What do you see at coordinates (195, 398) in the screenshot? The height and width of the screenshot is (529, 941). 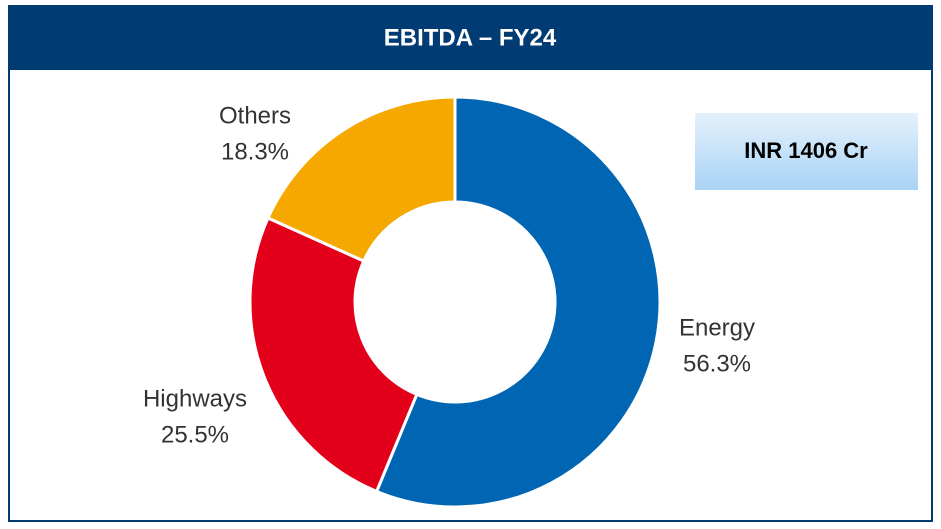 I see `slice-label: Highways` at bounding box center [195, 398].